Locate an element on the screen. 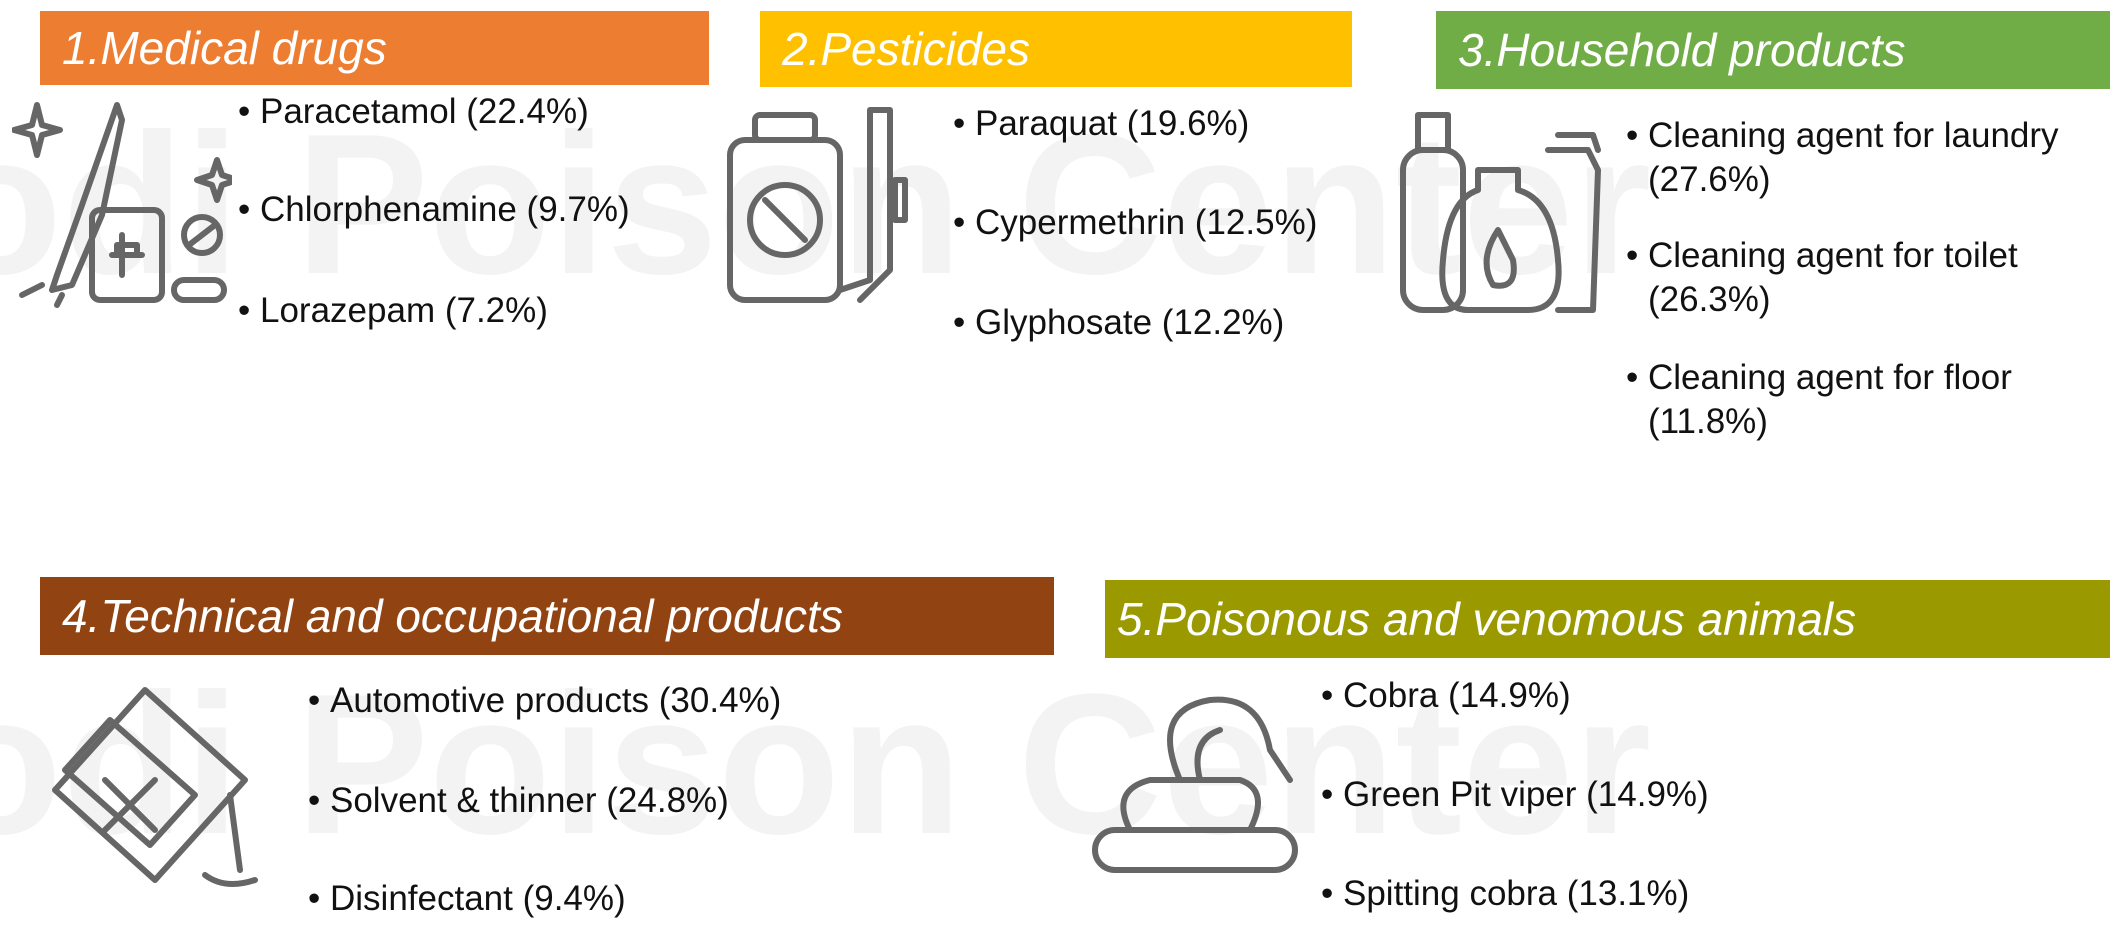 This screenshot has width=2110, height=932. section-header: 5.Poisonous and venomous animals is located at coordinates (1607, 619).